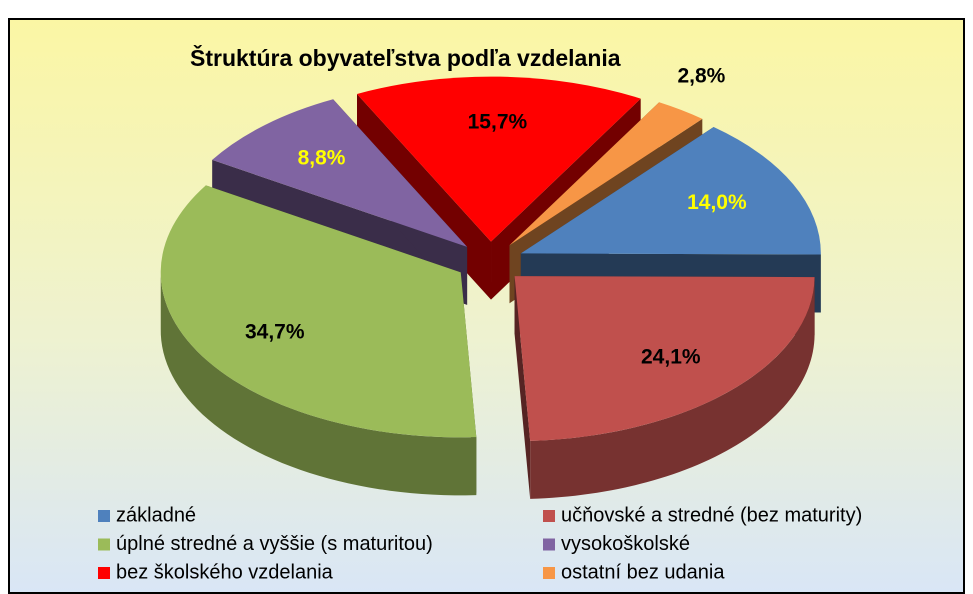  I want to click on legend-label: bez školského vzdelania, so click(225, 572).